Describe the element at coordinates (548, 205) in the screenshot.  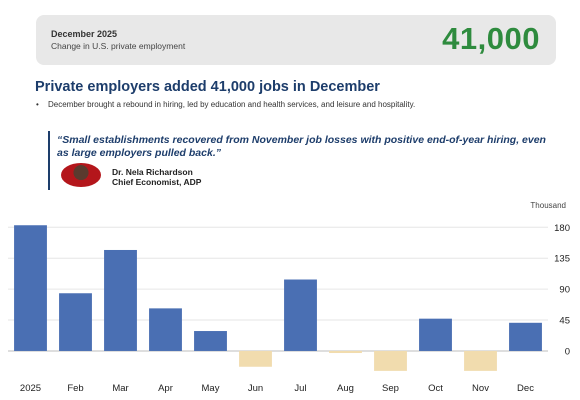
I see `chart-unit-label: Thousand` at that location.